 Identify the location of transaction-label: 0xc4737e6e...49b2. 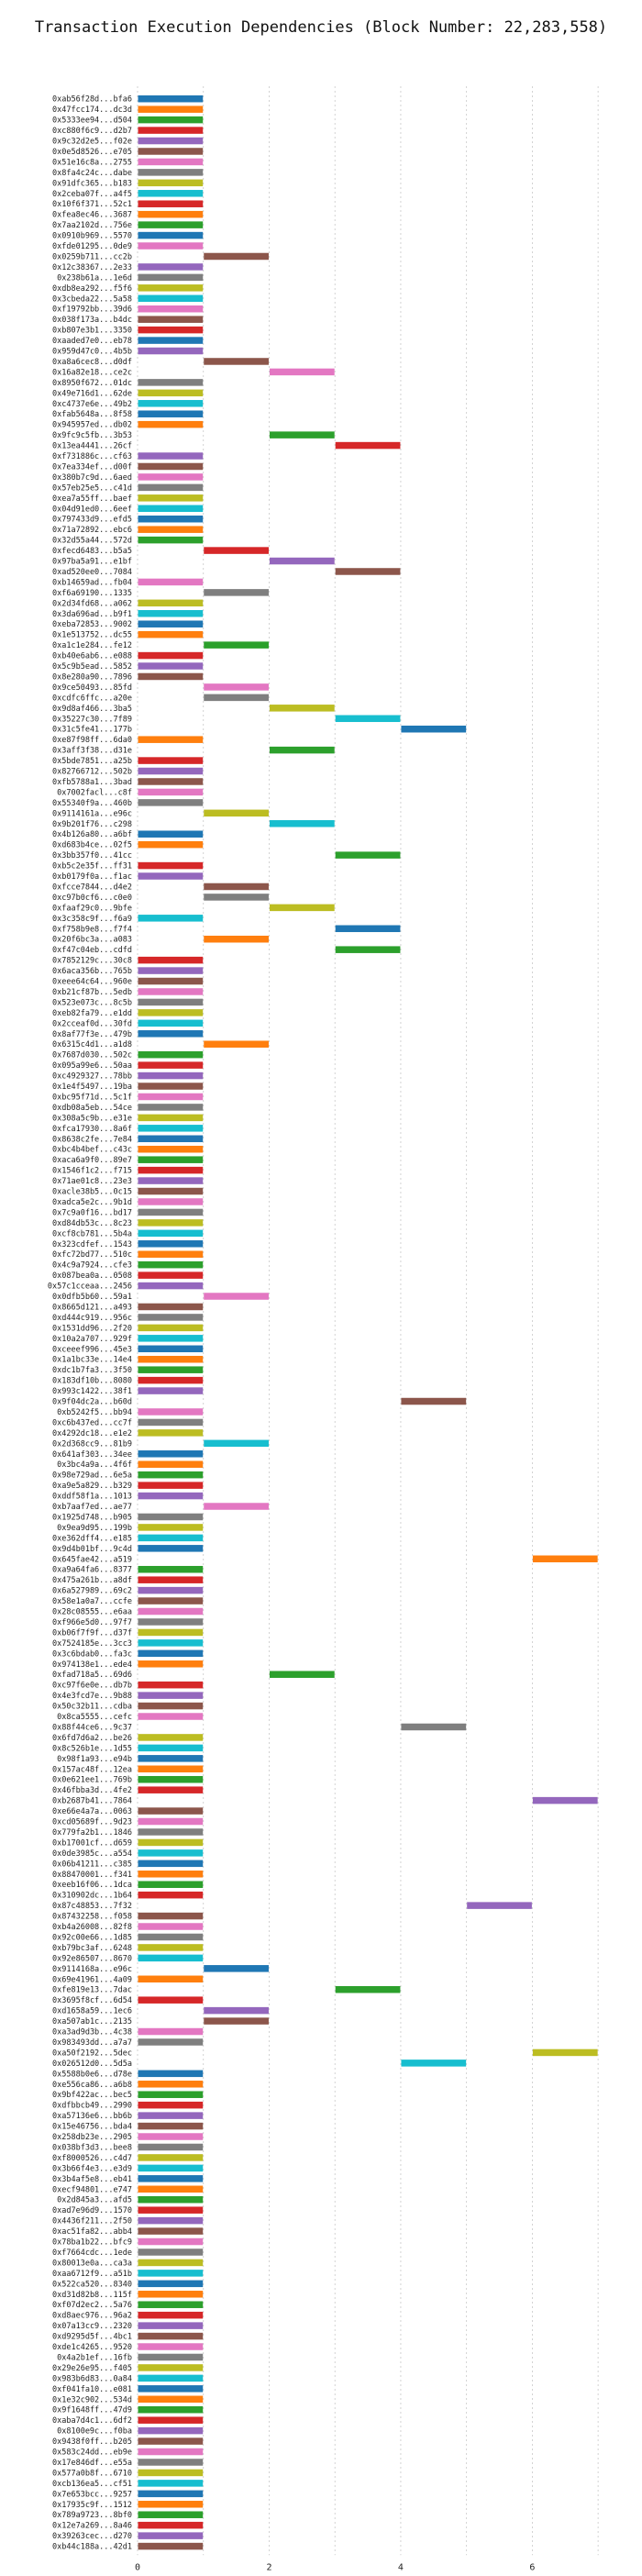
(92, 404).